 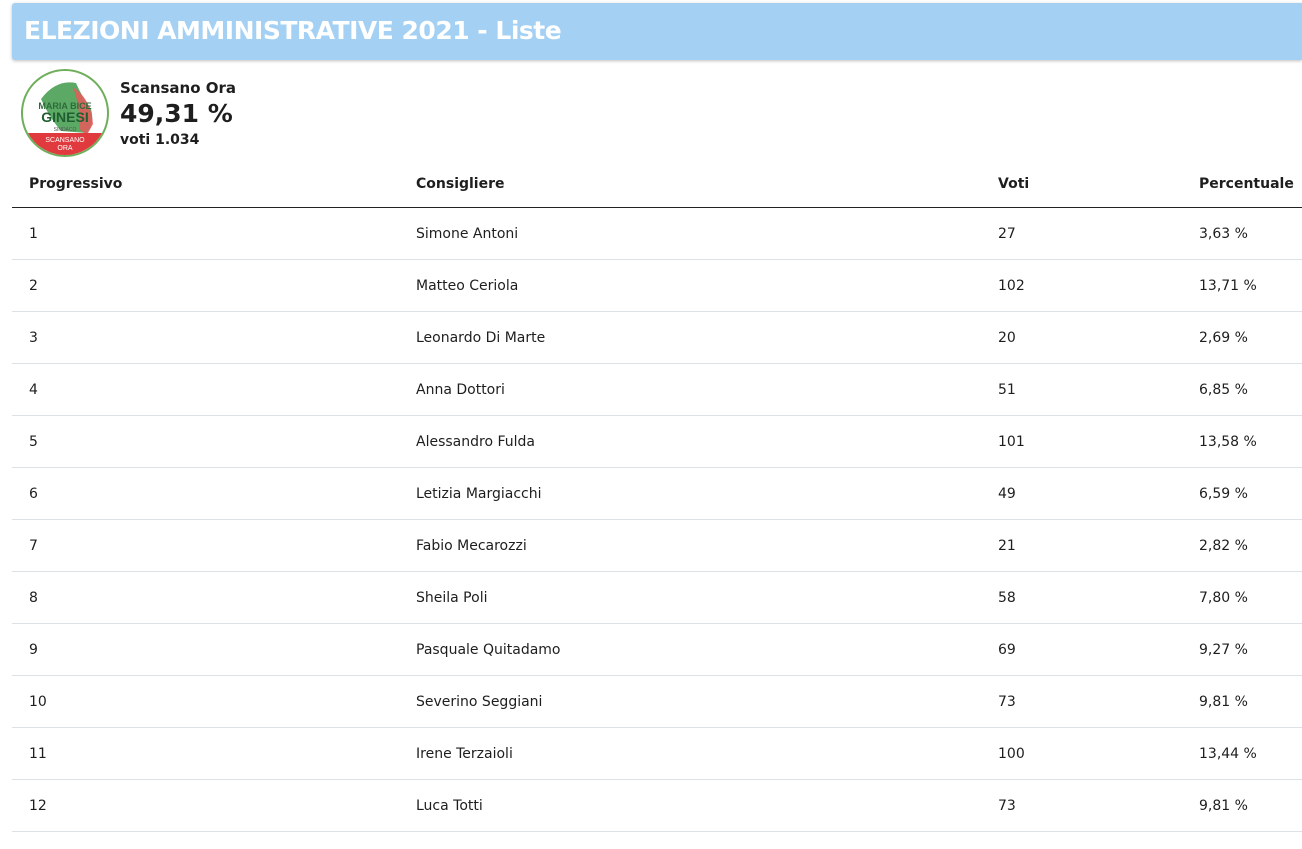 What do you see at coordinates (1098, 337) in the screenshot?
I see `cell-voti: 20` at bounding box center [1098, 337].